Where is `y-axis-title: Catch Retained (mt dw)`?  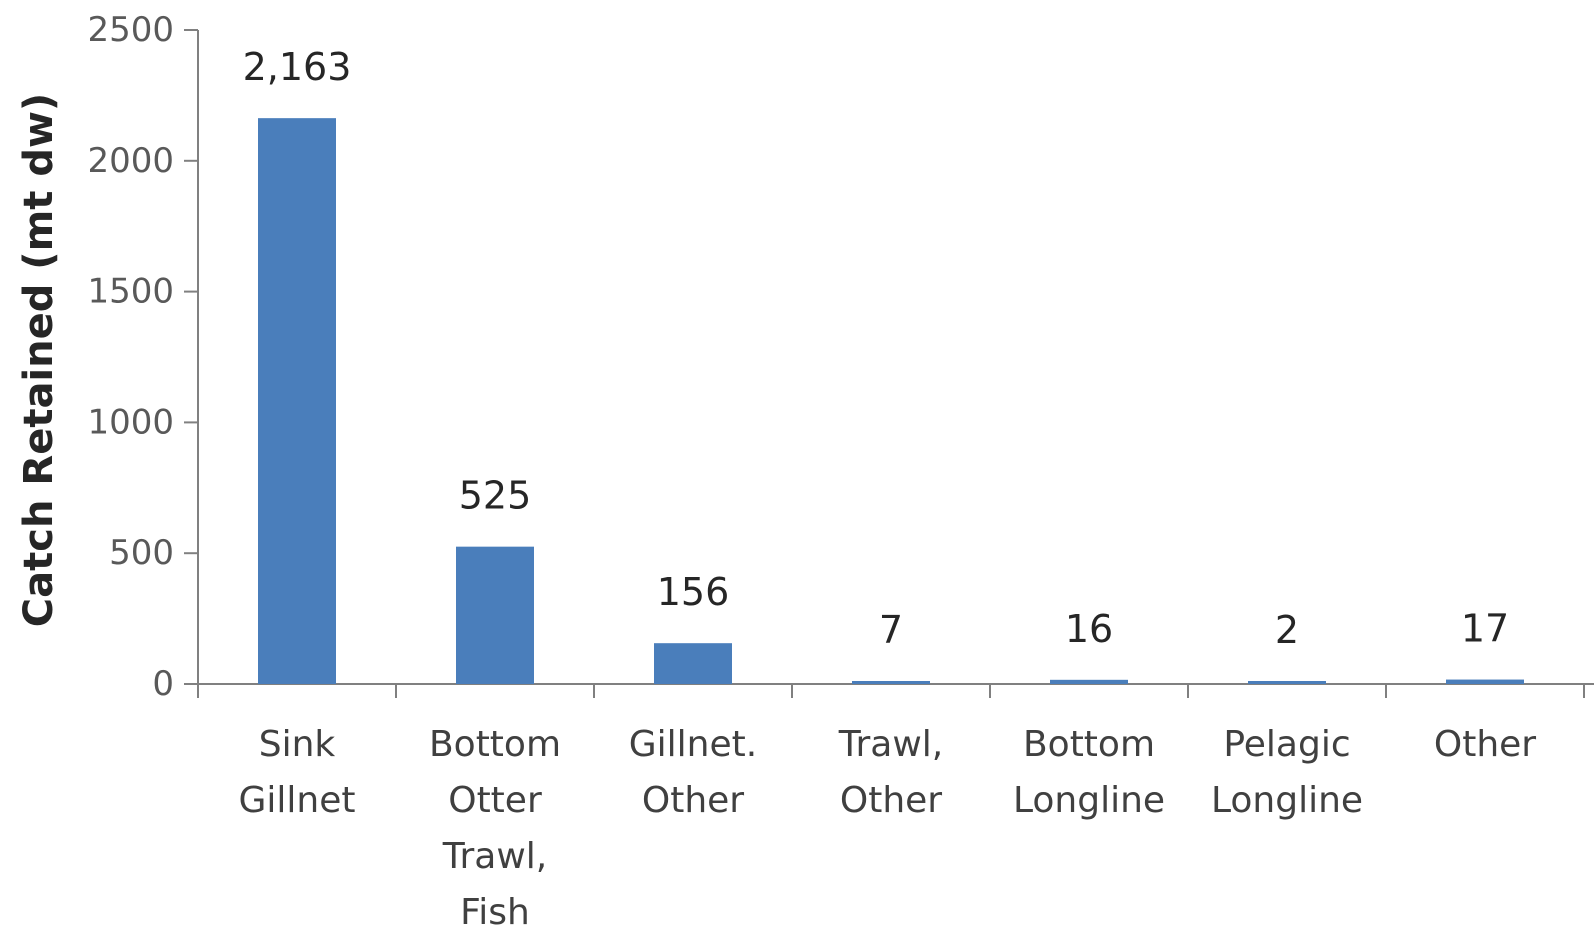
y-axis-title: Catch Retained (mt dw) is located at coordinates (39, 360).